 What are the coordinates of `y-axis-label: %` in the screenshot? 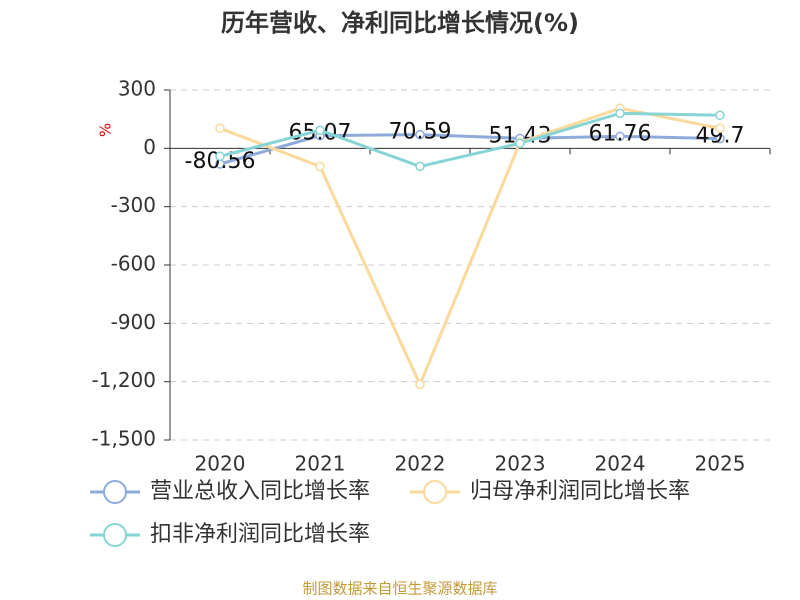 It's located at (106, 130).